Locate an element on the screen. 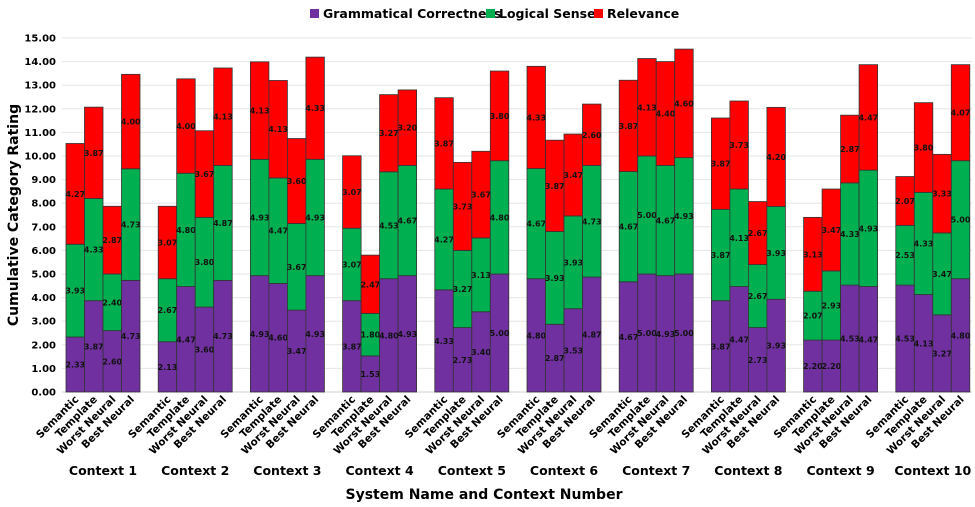 The width and height of the screenshot is (975, 507). legend-label: Grammatical Correctness is located at coordinates (412, 13).